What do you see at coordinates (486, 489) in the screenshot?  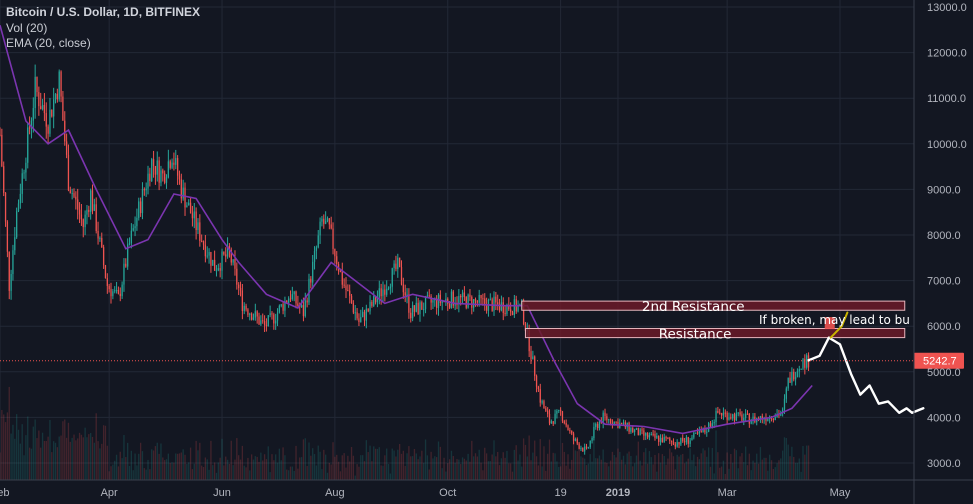 I see `time-axis: Feb Apr Jun Aug Oct 19 2019 Mar May` at bounding box center [486, 489].